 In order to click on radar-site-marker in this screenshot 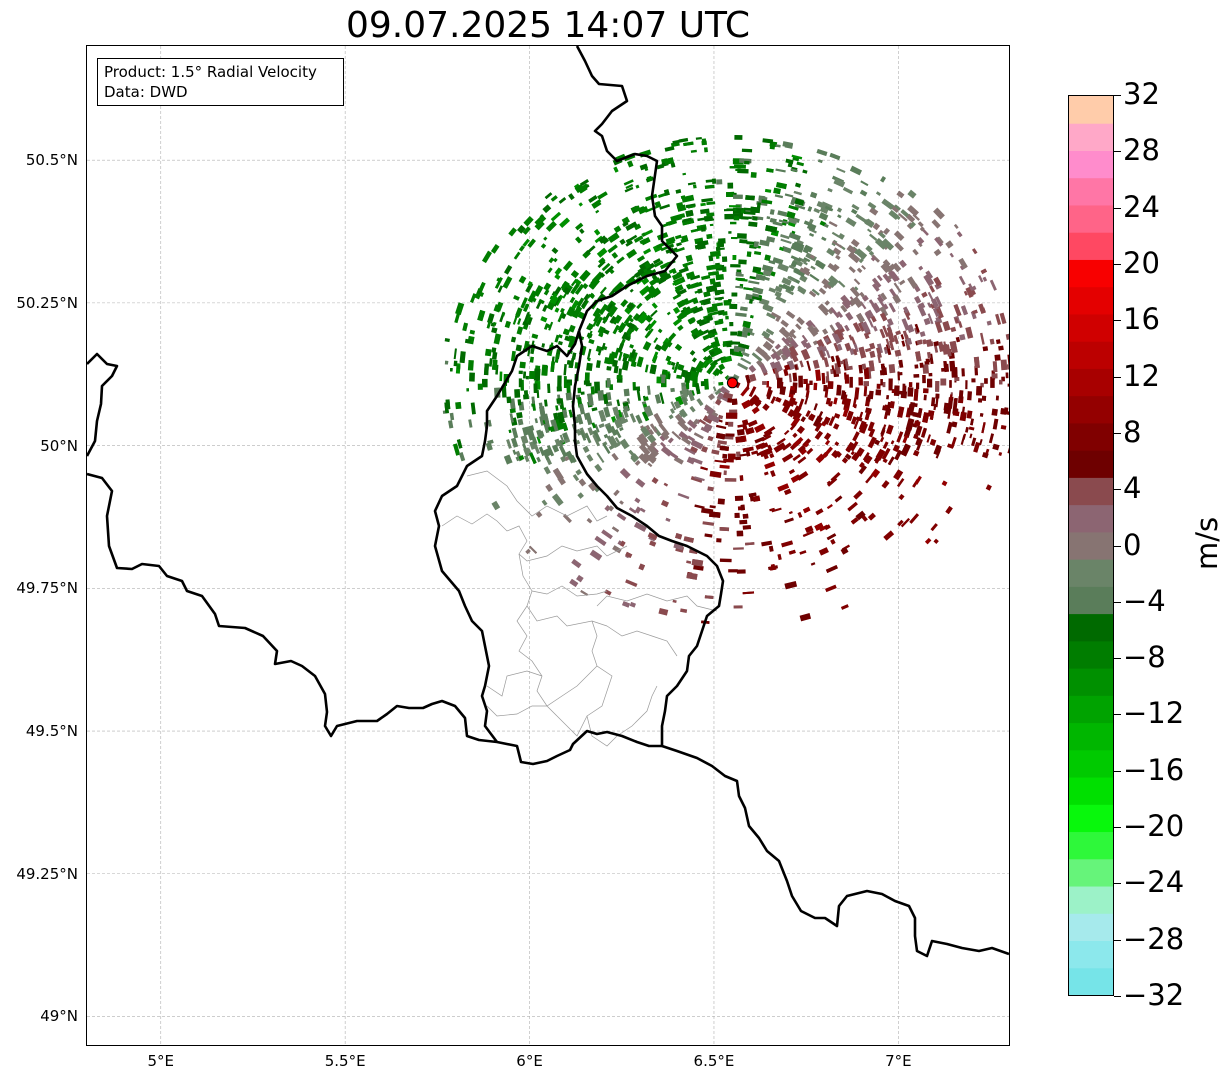, I will do `click(732, 383)`.